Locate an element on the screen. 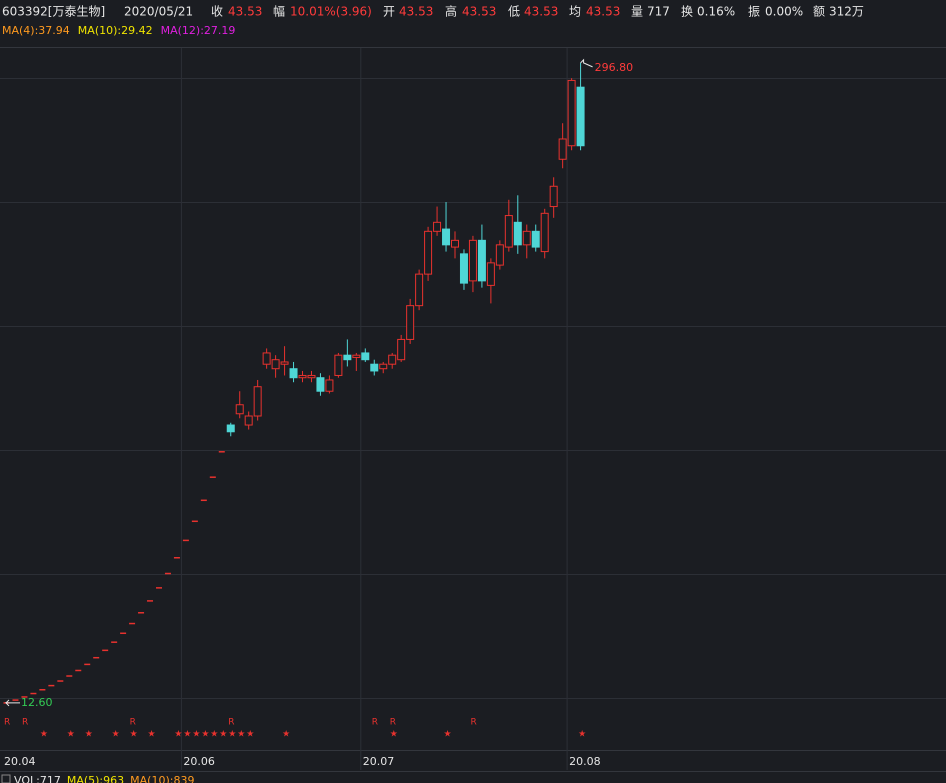  field-value: 717 is located at coordinates (658, 12).